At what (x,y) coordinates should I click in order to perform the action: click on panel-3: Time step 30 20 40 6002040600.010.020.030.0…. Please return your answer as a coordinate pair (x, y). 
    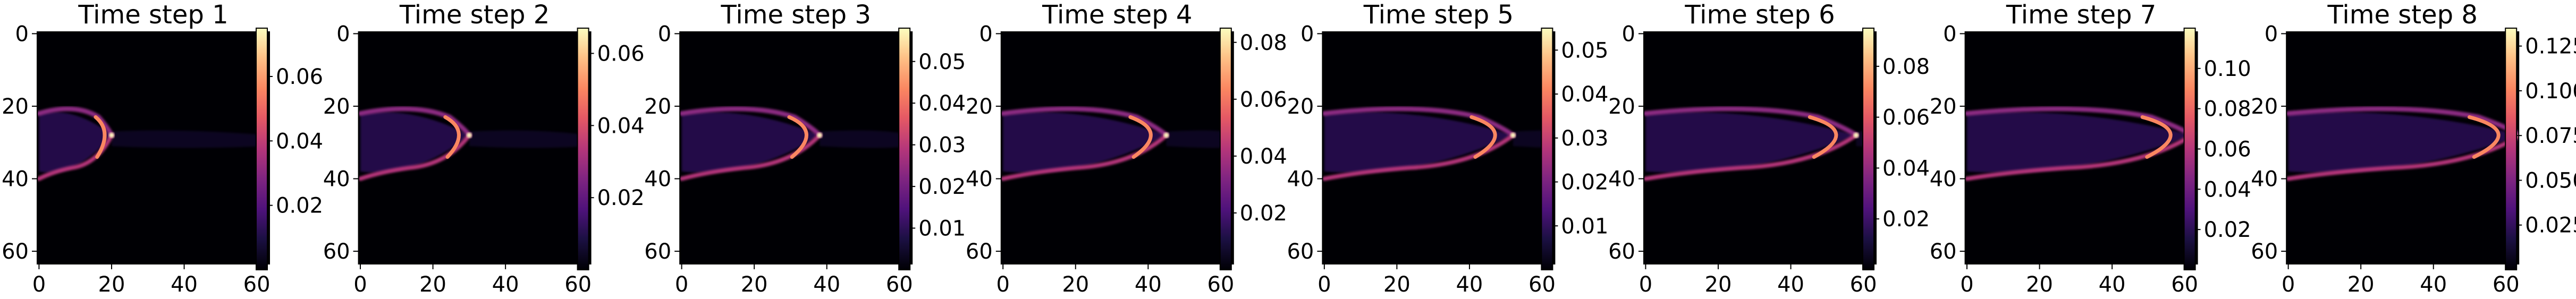
    Looking at the image, I should click on (805, 148).